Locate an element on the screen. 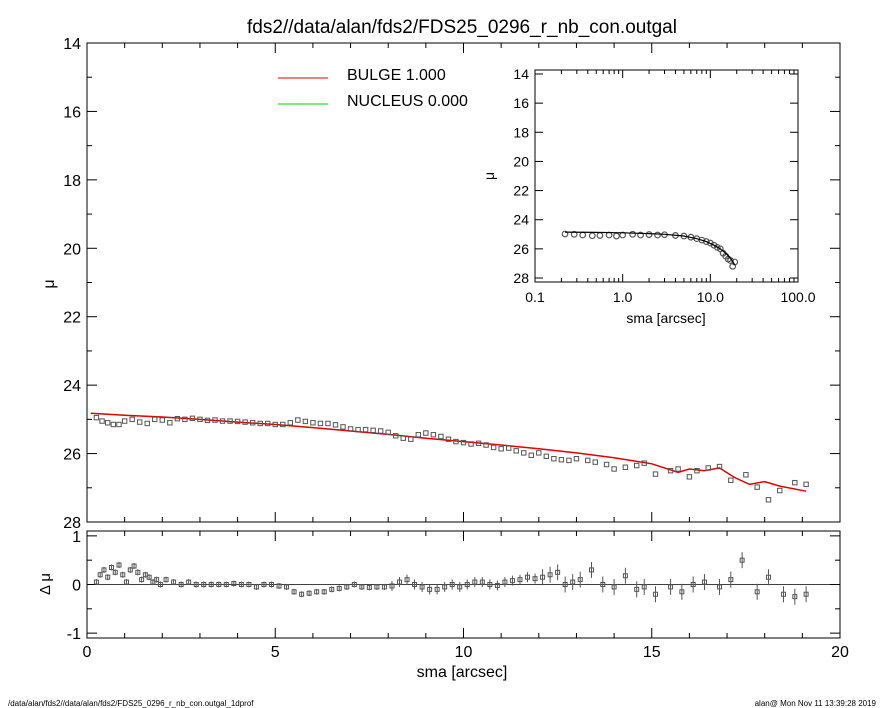 The image size is (885, 708). main-ytick-label: 26 is located at coordinates (72, 455).